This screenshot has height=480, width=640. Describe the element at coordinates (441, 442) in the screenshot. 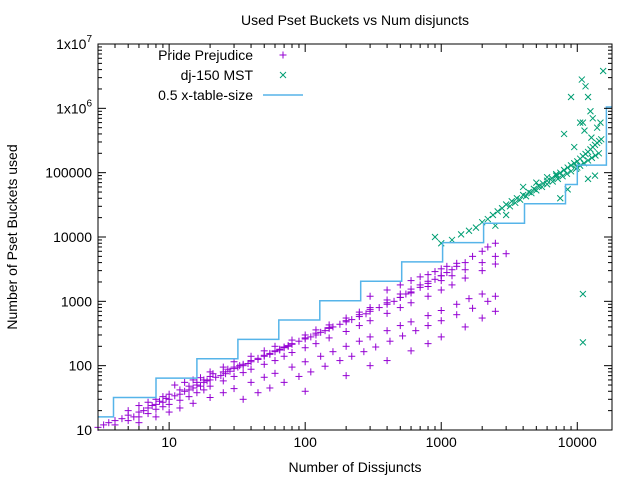

I see `x-tick-label: 1000` at that location.